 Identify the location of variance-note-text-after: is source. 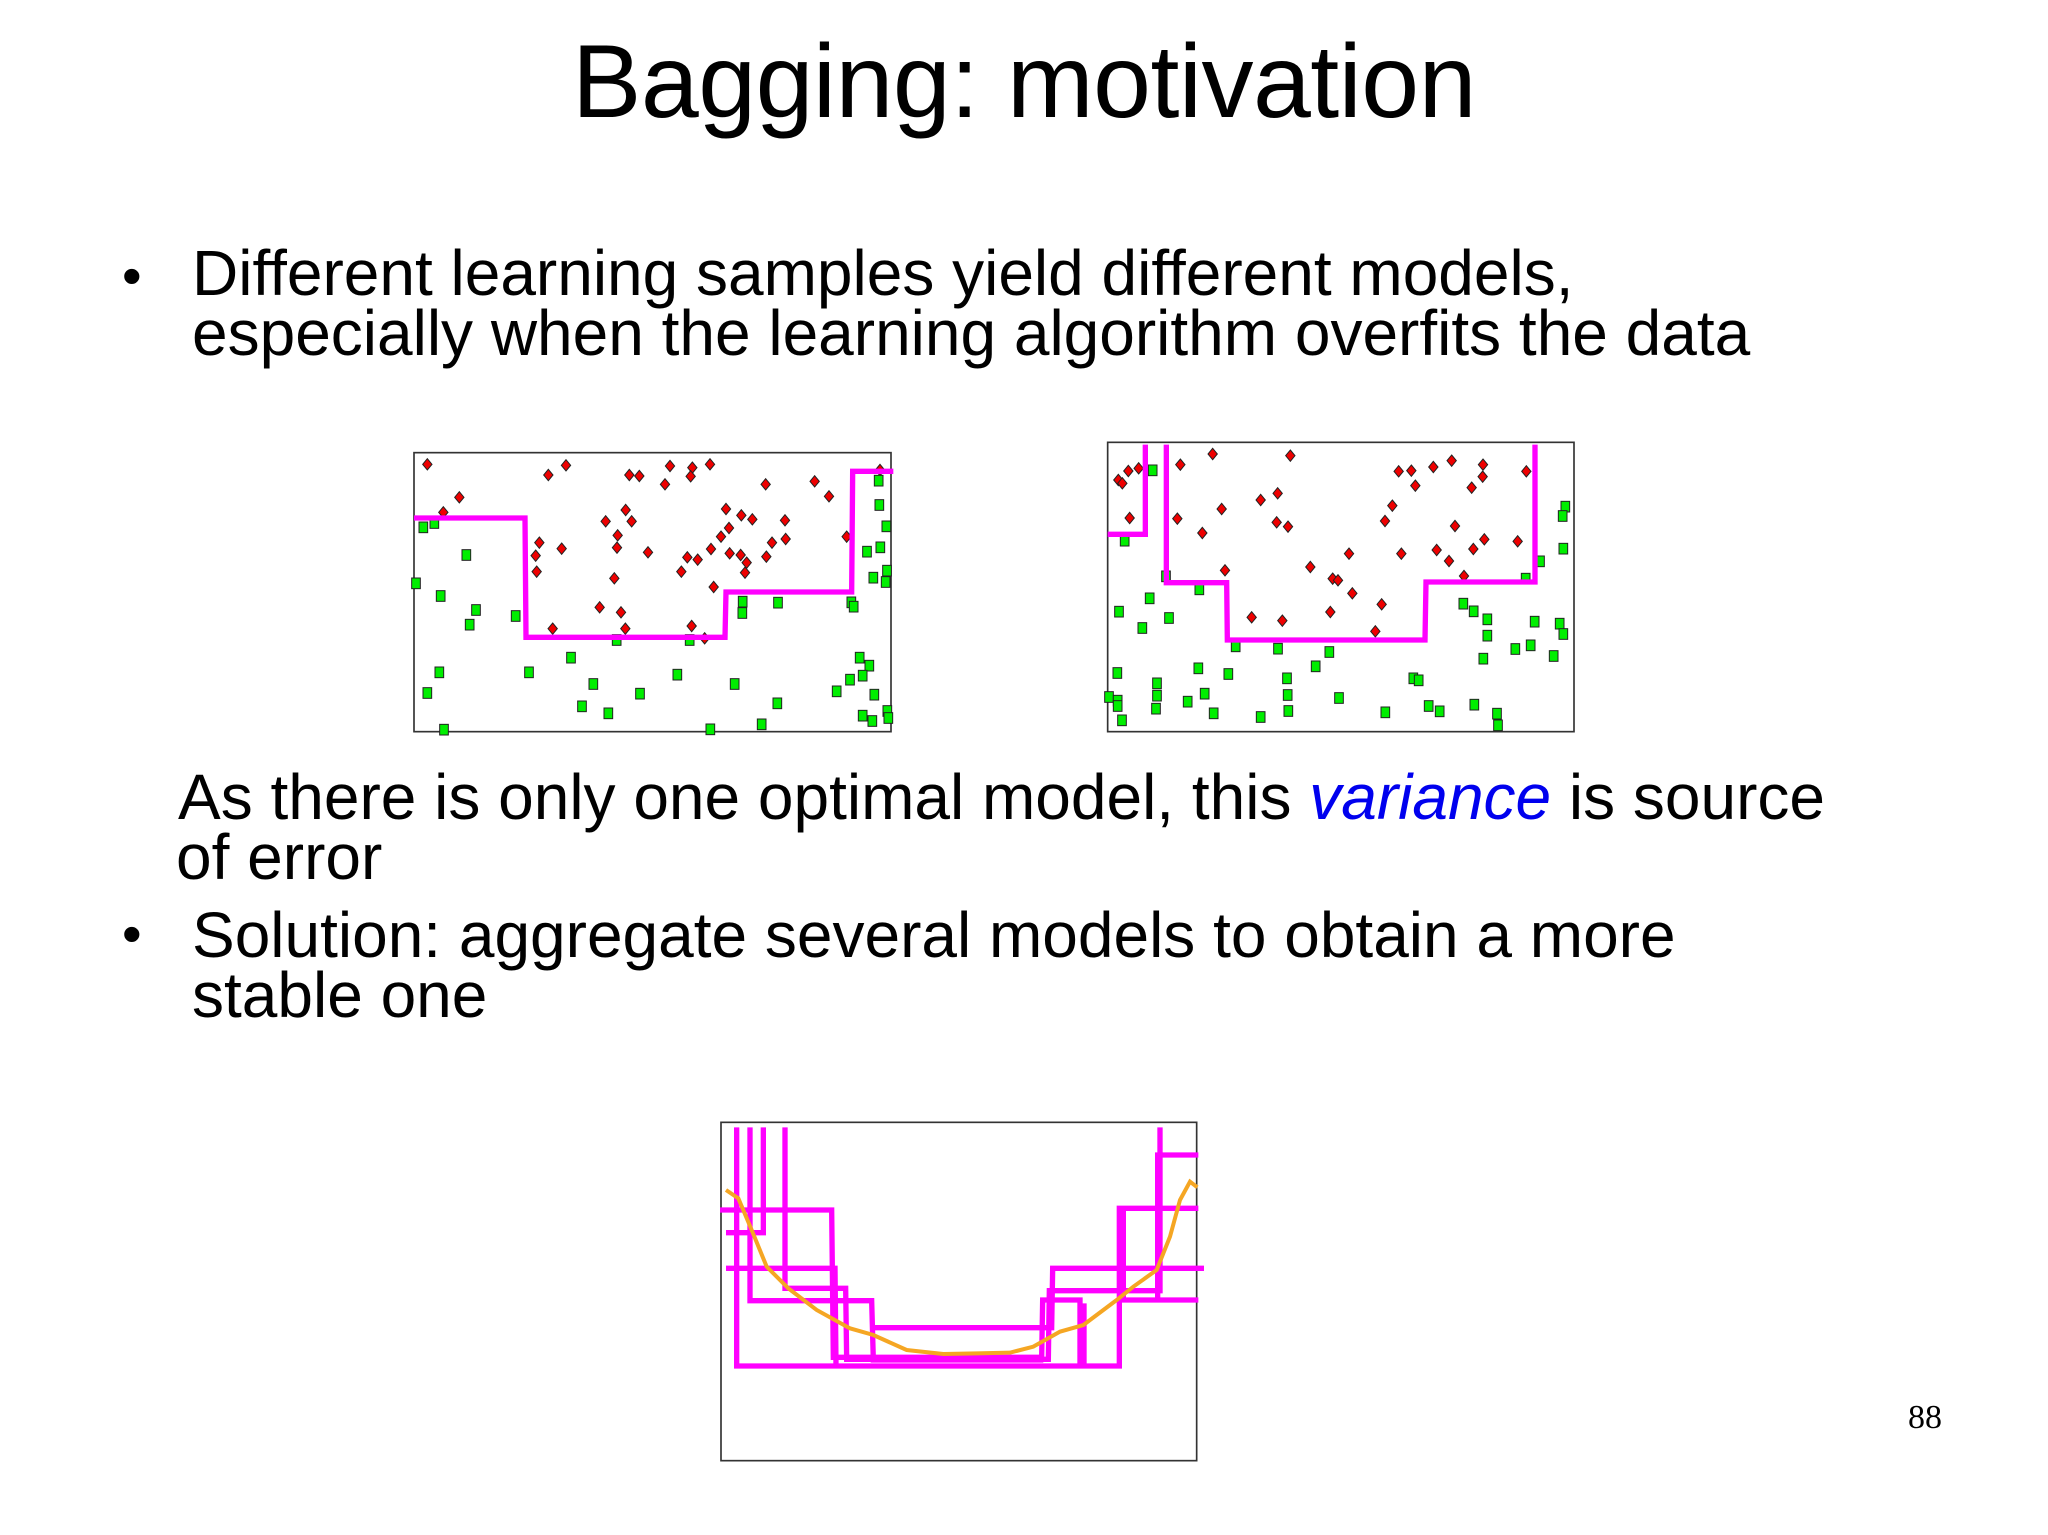
(1688, 797).